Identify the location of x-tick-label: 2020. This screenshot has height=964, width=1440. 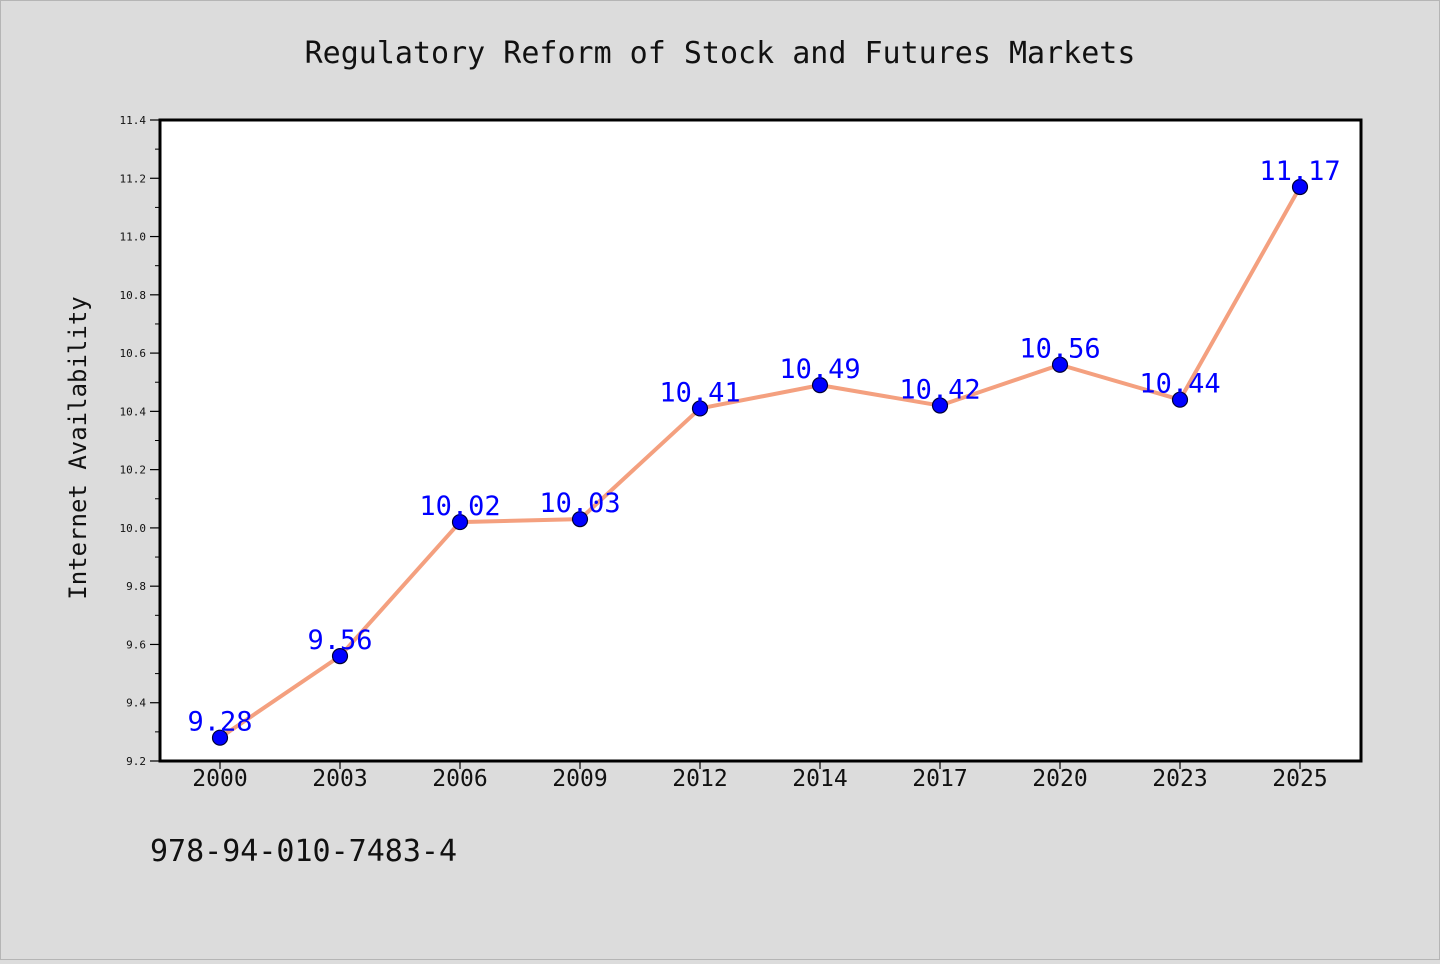
(1059, 779).